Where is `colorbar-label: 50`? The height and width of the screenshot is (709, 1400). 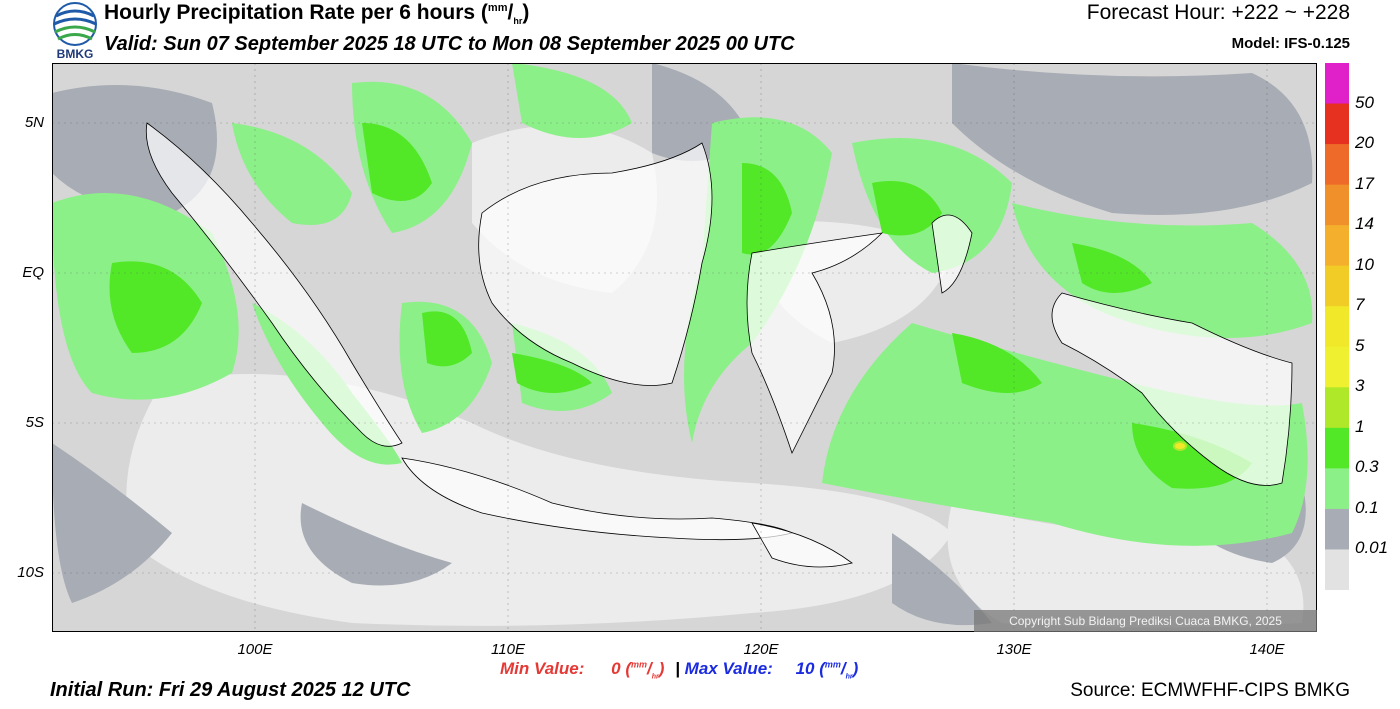
colorbar-label: 50 is located at coordinates (1364, 102).